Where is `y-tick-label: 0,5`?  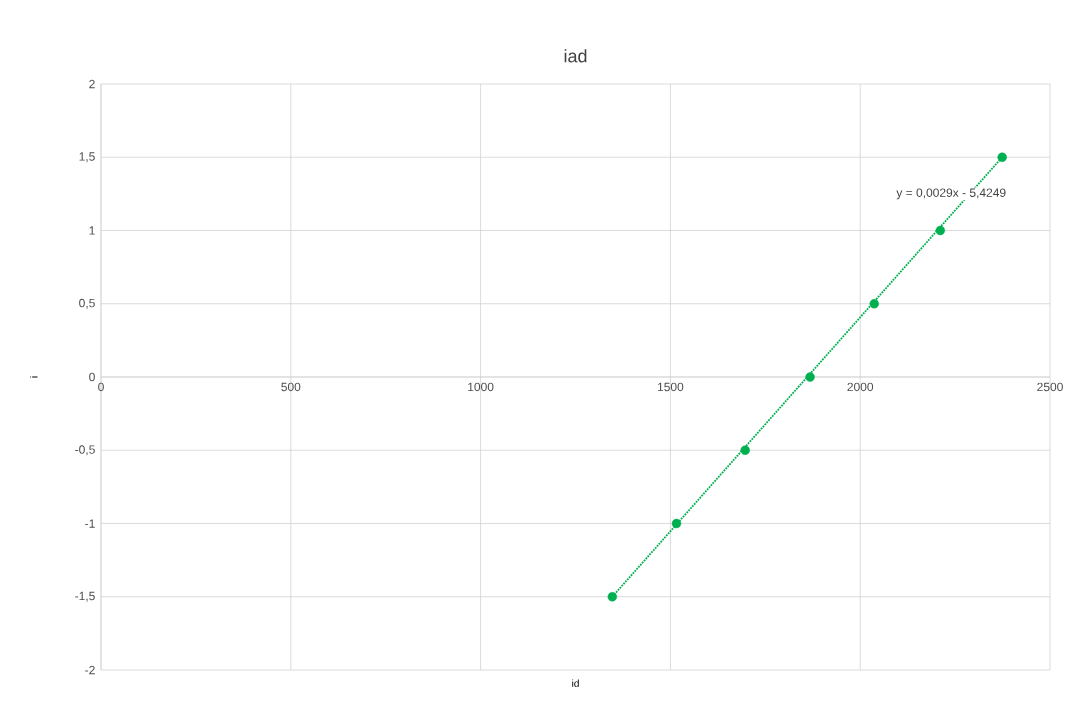
y-tick-label: 0,5 is located at coordinates (87, 303).